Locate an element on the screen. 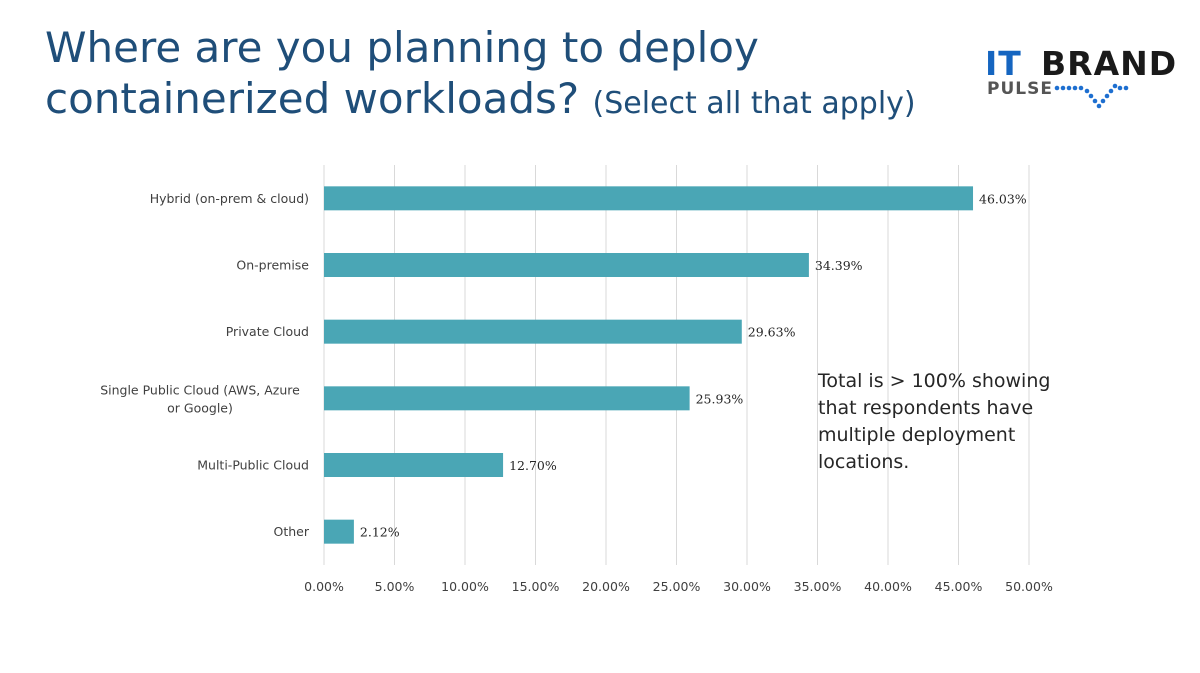 The image size is (1200, 673). itbrandpulse-logo: IT BRAND PULSE is located at coordinates (1080, 77).